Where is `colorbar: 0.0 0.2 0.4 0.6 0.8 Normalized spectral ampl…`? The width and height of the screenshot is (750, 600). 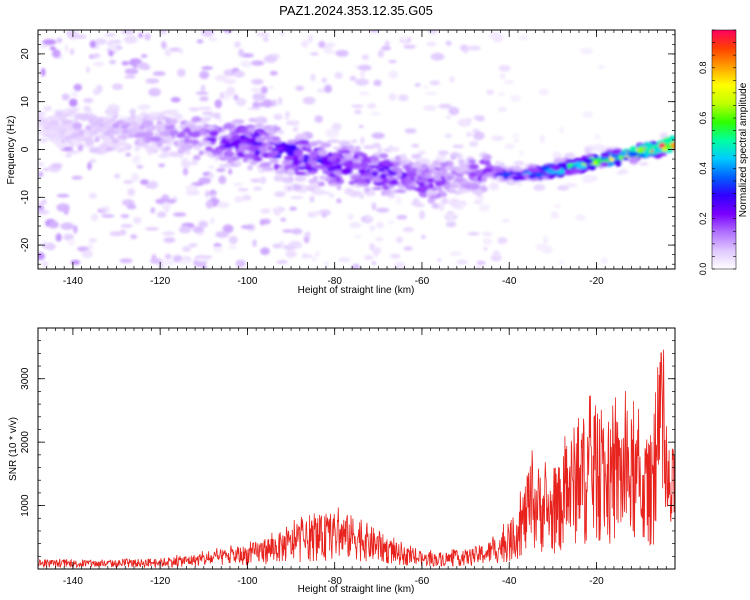
colorbar: 0.0 0.2 0.4 0.6 0.8 Normalized spectral ampl… is located at coordinates (723, 152).